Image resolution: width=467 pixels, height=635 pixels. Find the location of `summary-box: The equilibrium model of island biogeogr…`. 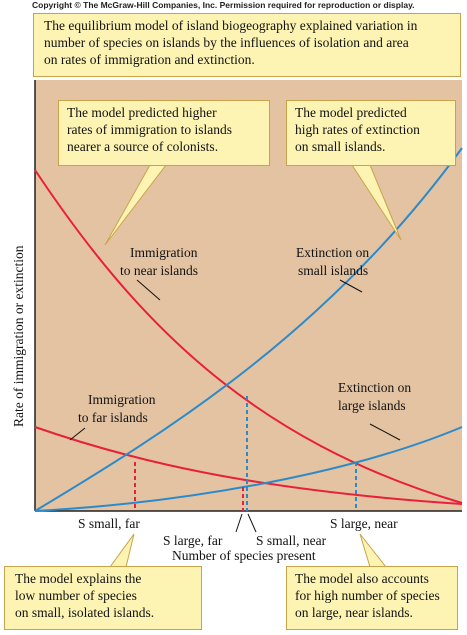

summary-box: The equilibrium model of island biogeogr… is located at coordinates (247, 45).